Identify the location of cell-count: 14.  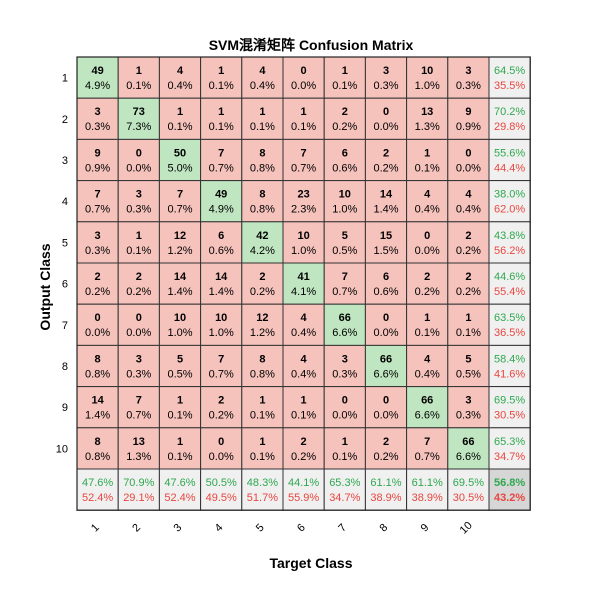
(180, 277).